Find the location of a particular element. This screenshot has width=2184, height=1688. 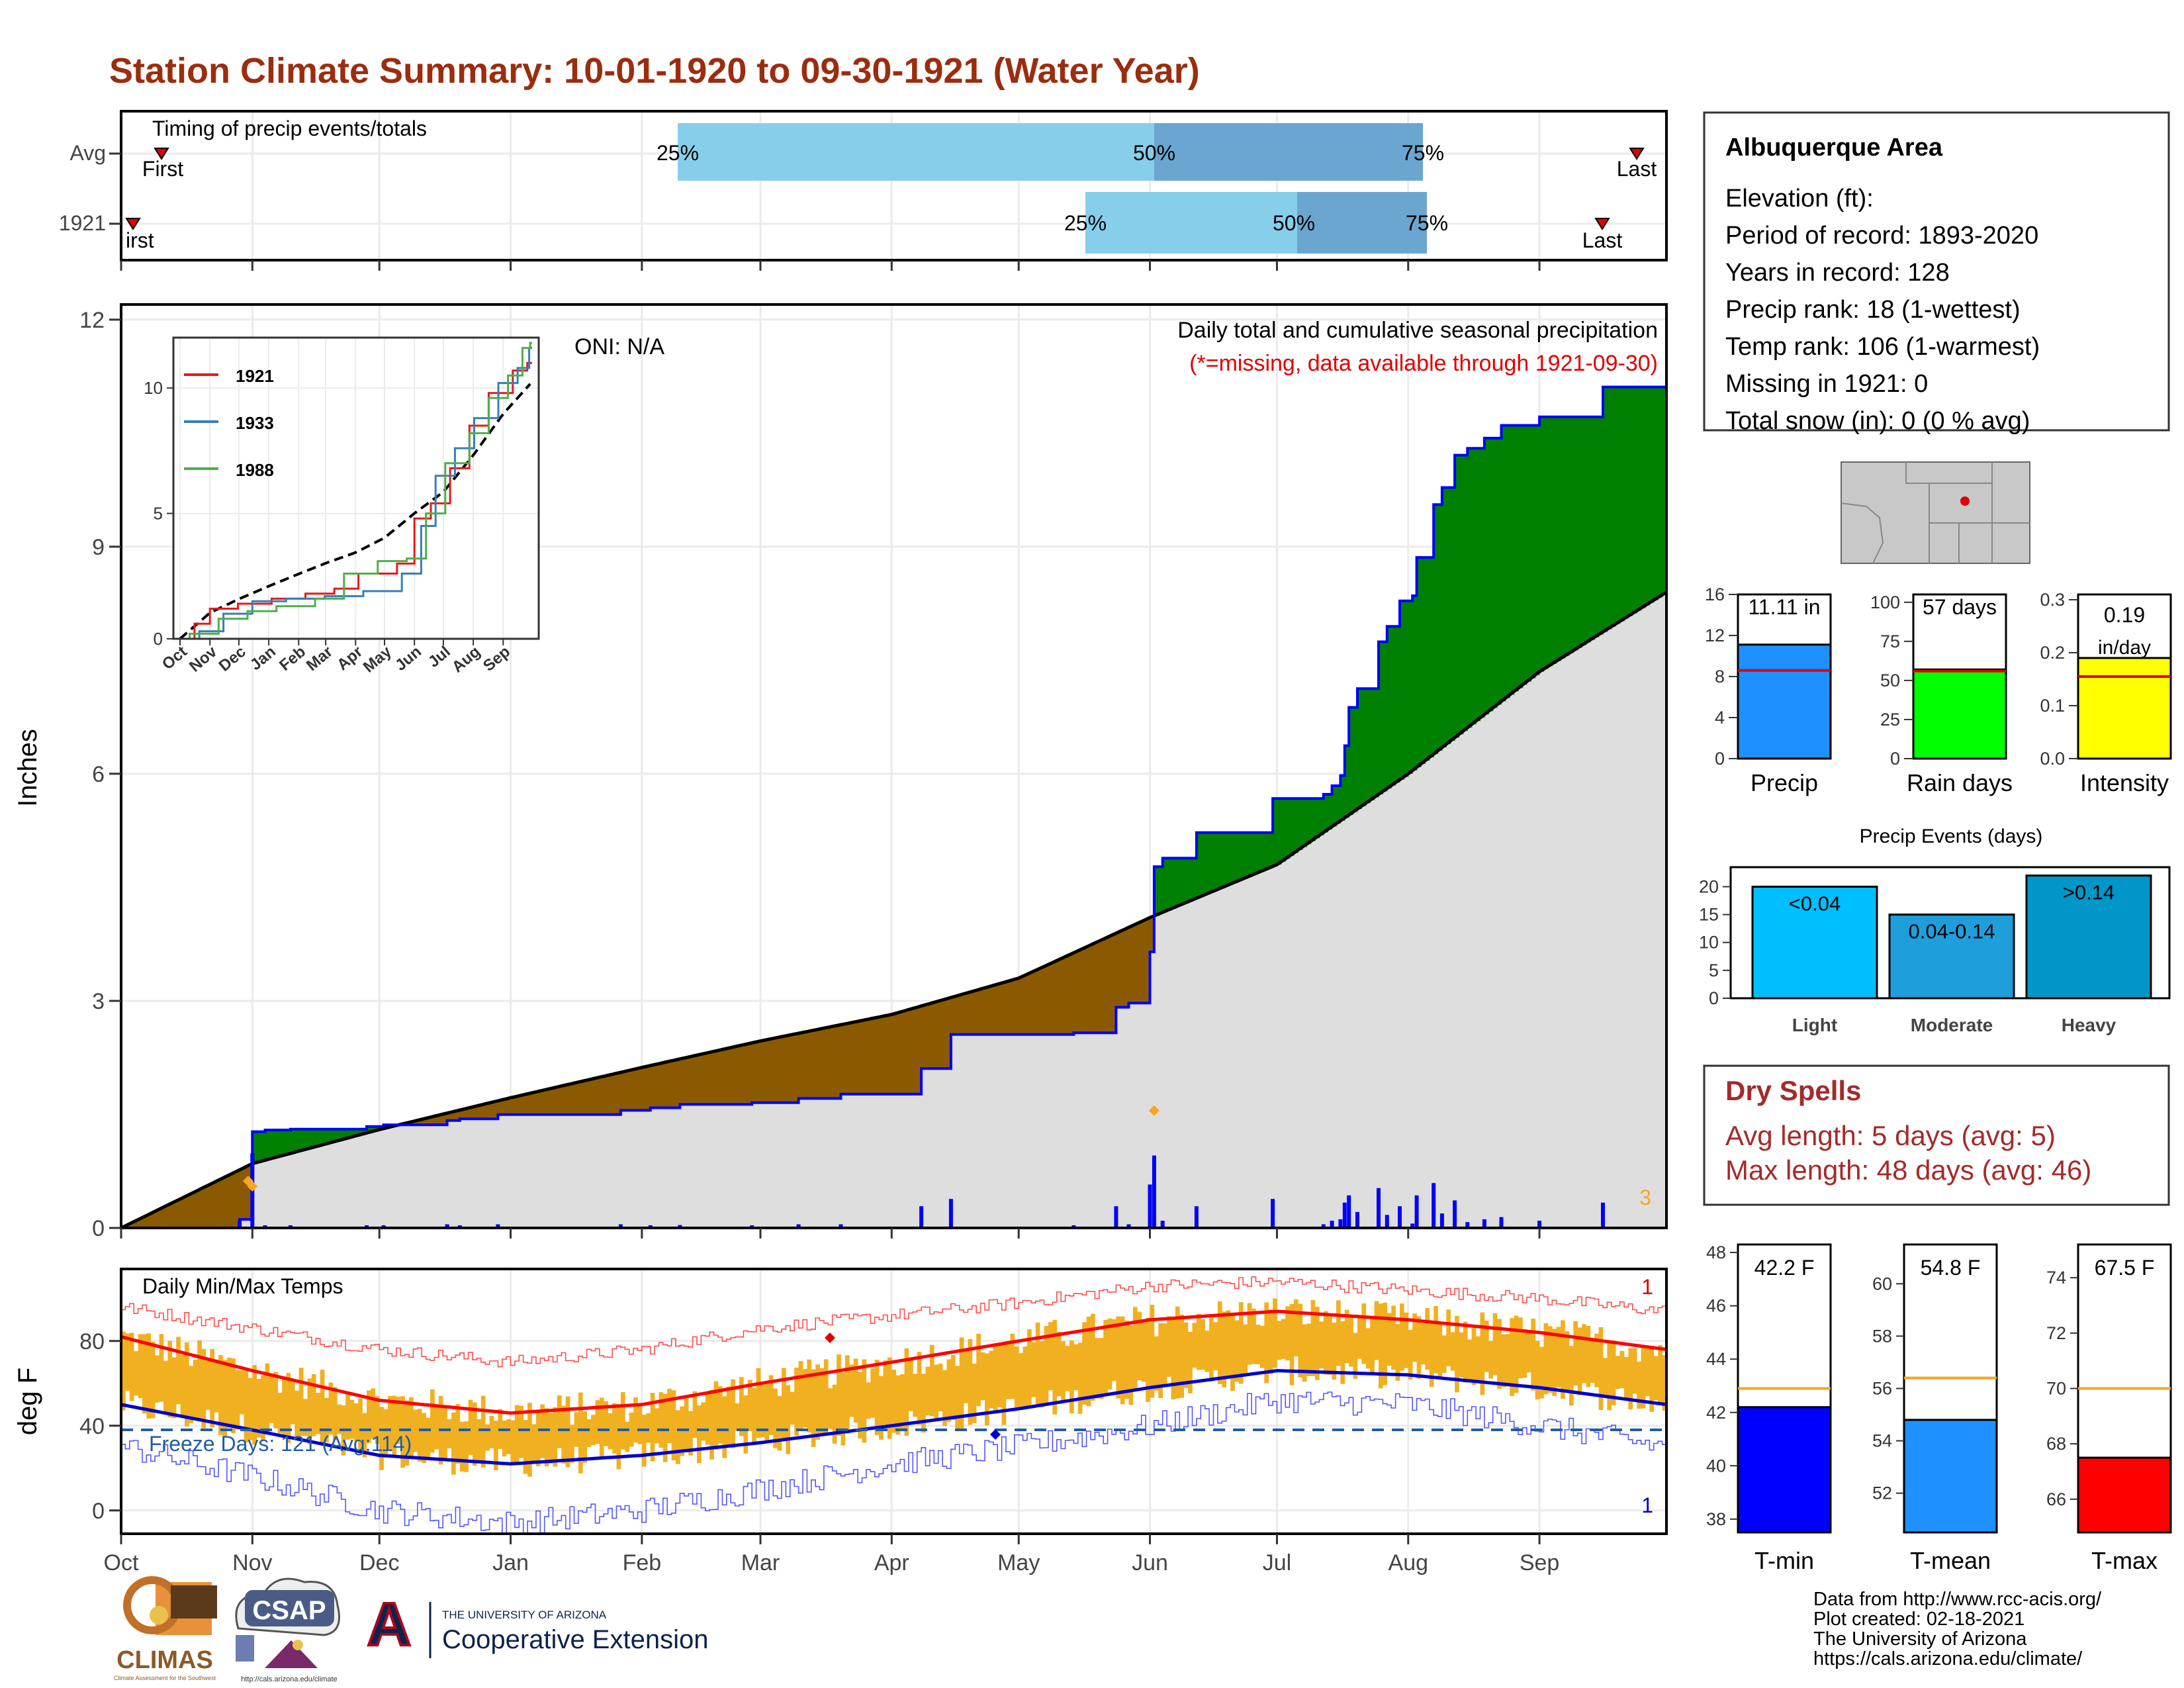

temp-gauge-ytick-label: 54 is located at coordinates (1882, 1441).